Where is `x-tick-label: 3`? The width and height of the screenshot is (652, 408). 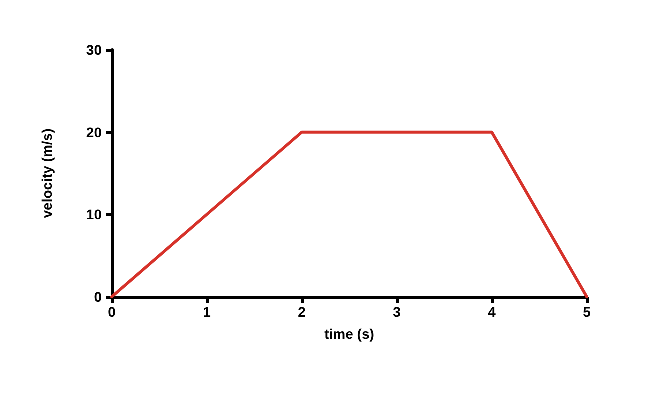 x-tick-label: 3 is located at coordinates (397, 312).